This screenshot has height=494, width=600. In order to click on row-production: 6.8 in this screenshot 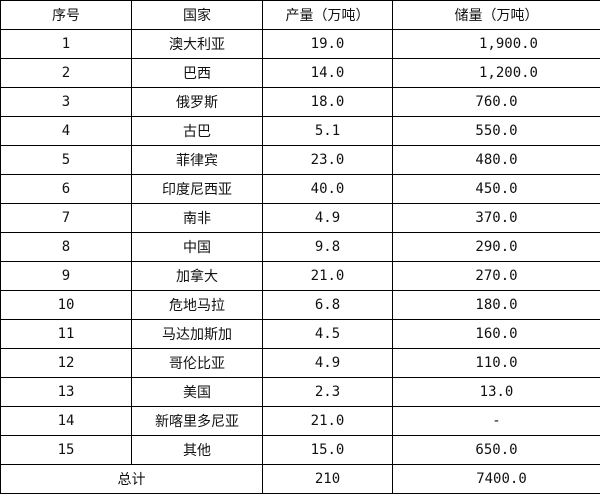, I will do `click(327, 305)`.